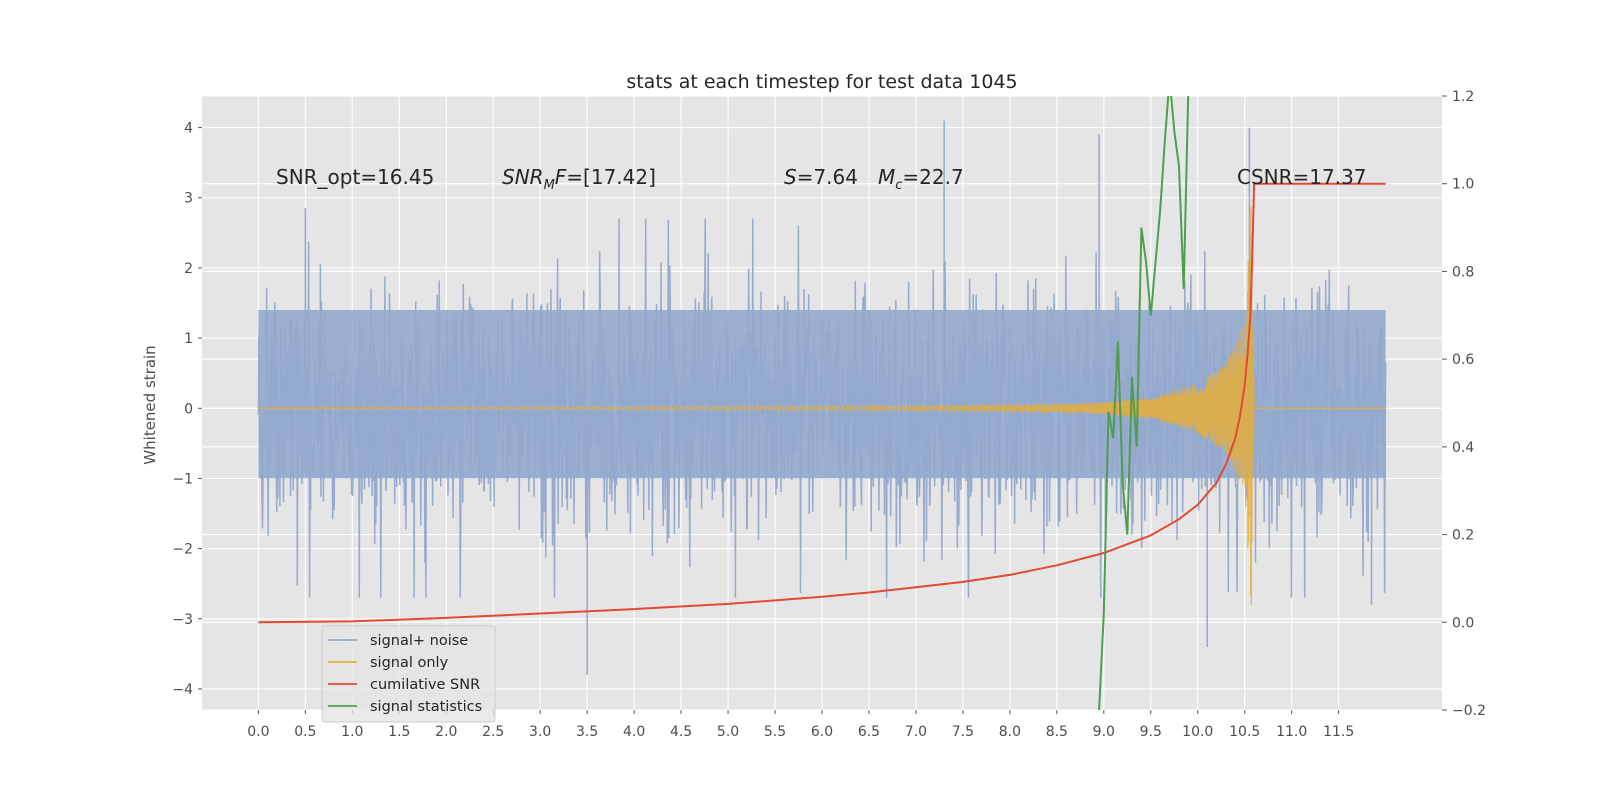 This screenshot has width=1600, height=800. Describe the element at coordinates (1057, 732) in the screenshot. I see `x-tick-label: 8.5` at that location.